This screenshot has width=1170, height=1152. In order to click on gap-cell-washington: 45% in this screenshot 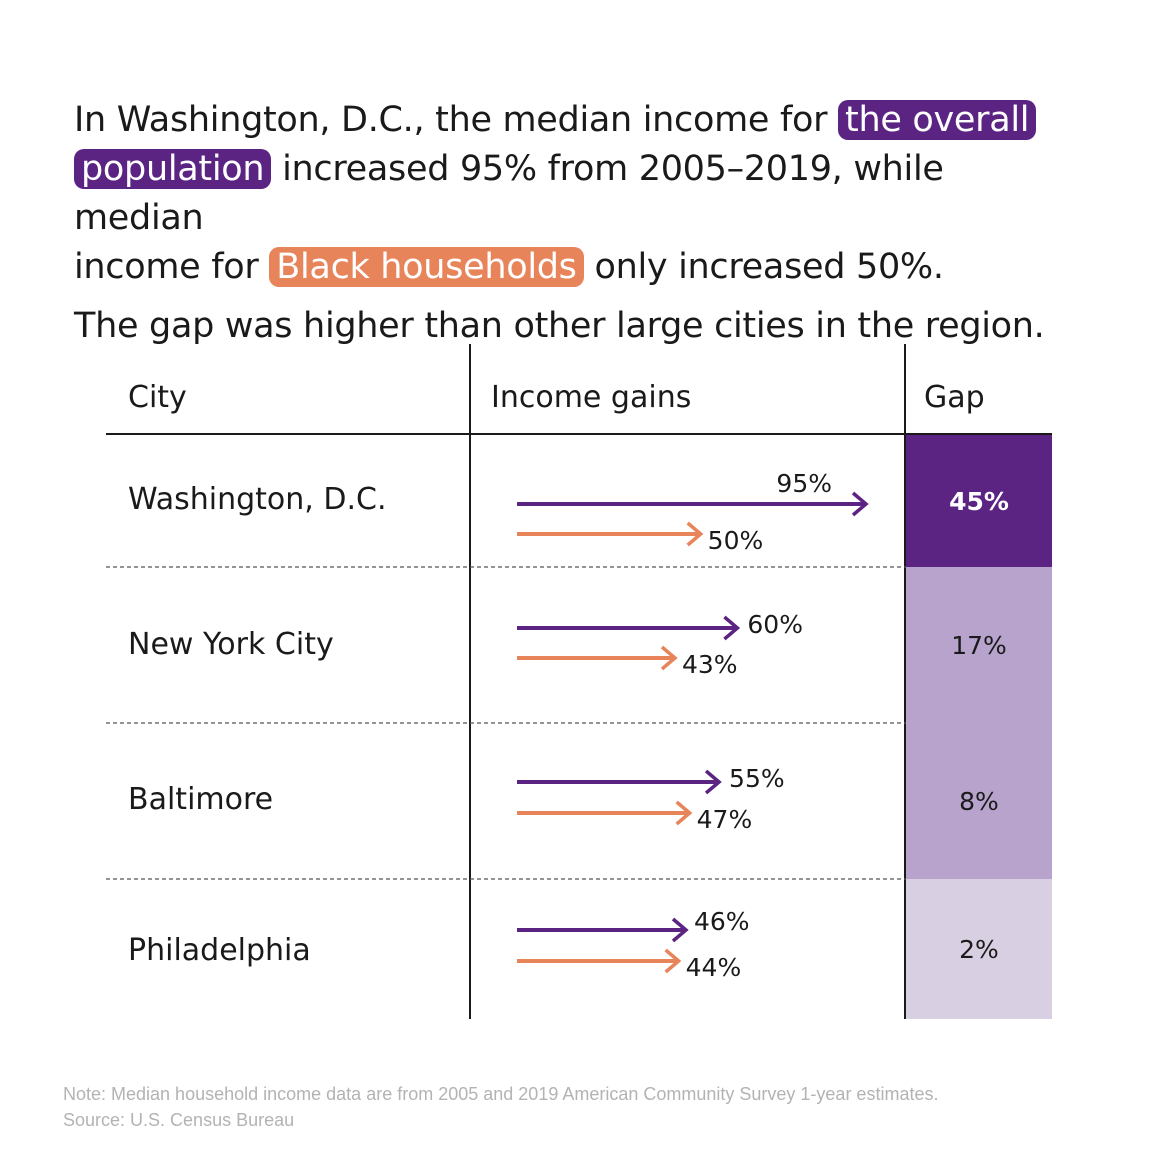, I will do `click(979, 501)`.